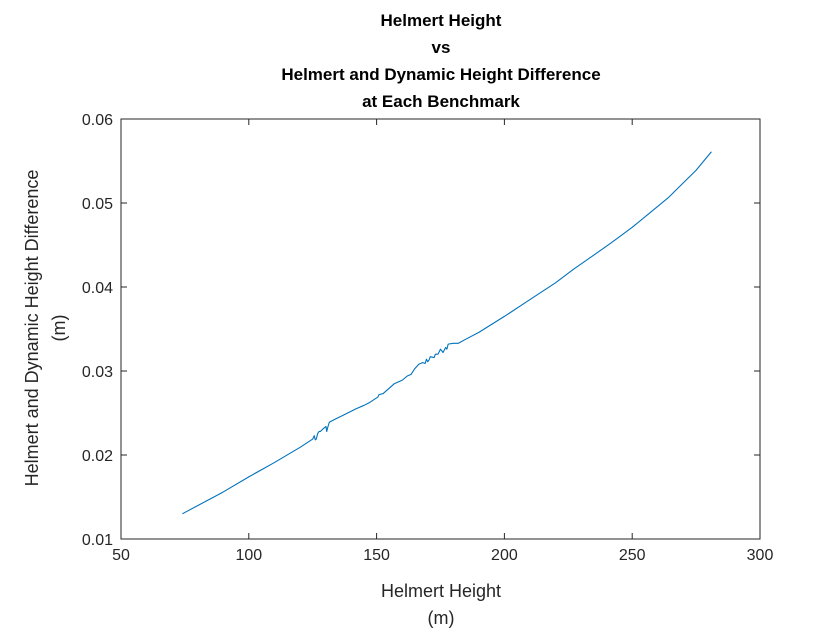  What do you see at coordinates (441, 47) in the screenshot?
I see `title-line-2: vs` at bounding box center [441, 47].